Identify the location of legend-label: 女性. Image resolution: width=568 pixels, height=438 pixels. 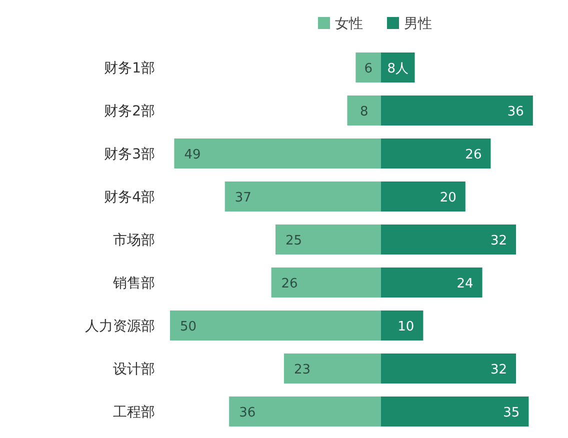
(349, 24).